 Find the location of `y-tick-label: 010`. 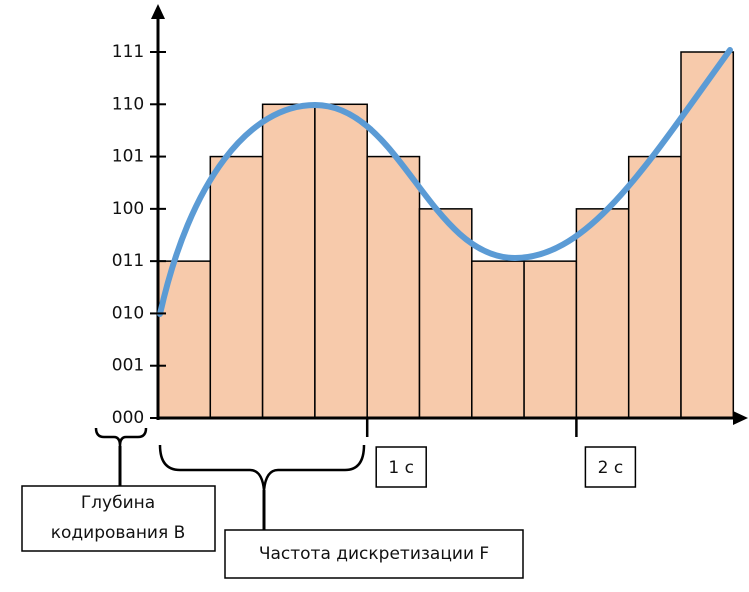

y-tick-label: 010 is located at coordinates (128, 313).